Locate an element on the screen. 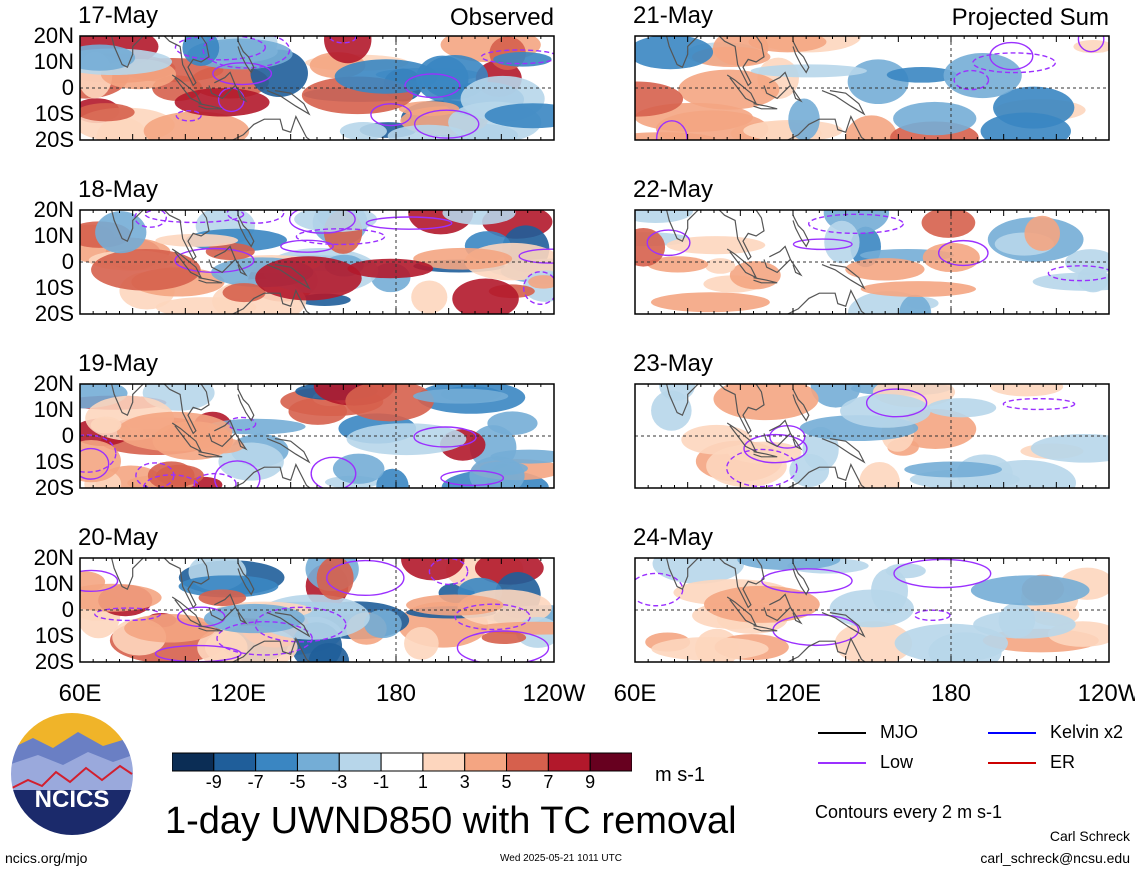 This screenshot has width=1135, height=872. legend-label: MJO is located at coordinates (899, 732).